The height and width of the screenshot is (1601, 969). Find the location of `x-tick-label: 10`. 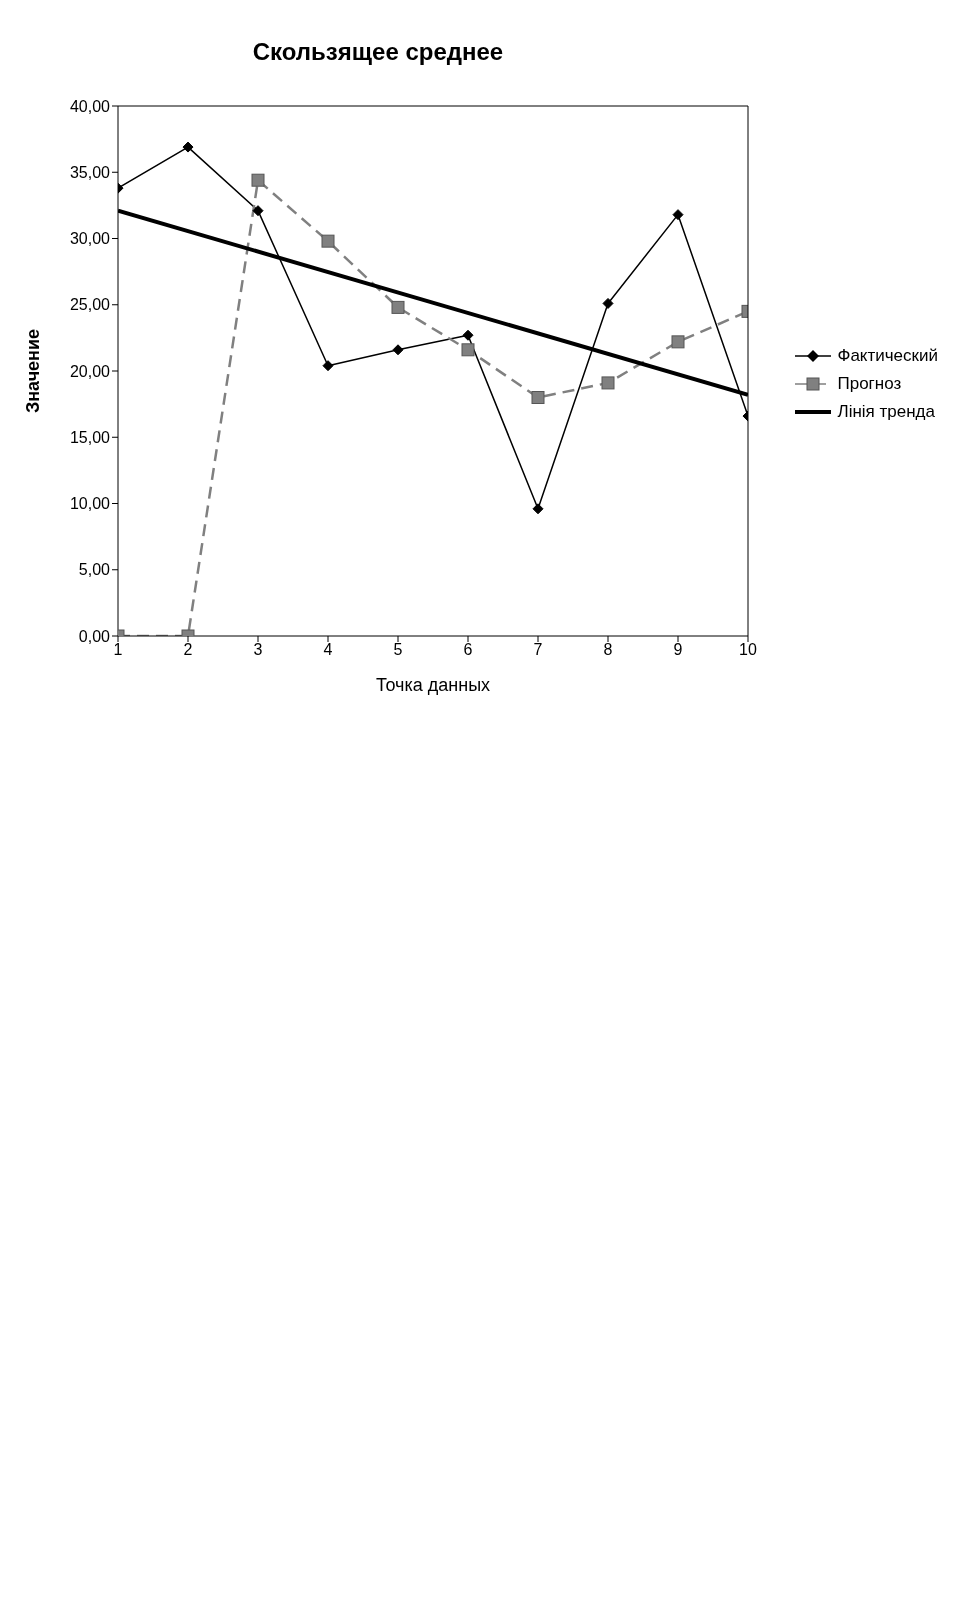

x-tick-label: 10 is located at coordinates (748, 650).